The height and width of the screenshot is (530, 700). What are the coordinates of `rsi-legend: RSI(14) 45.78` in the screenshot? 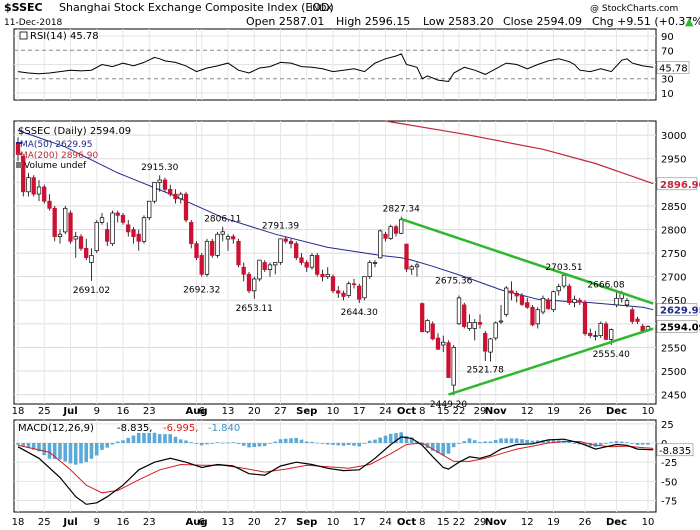 It's located at (59, 36).